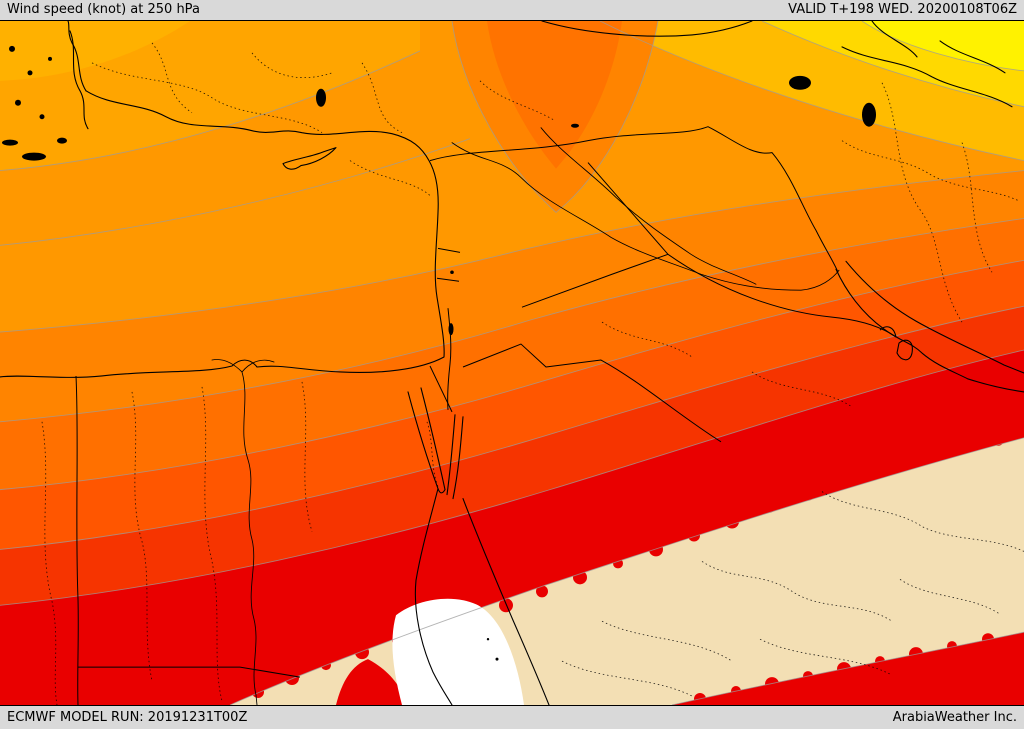  I want to click on turkey-west-coastline, so click(79, 80).